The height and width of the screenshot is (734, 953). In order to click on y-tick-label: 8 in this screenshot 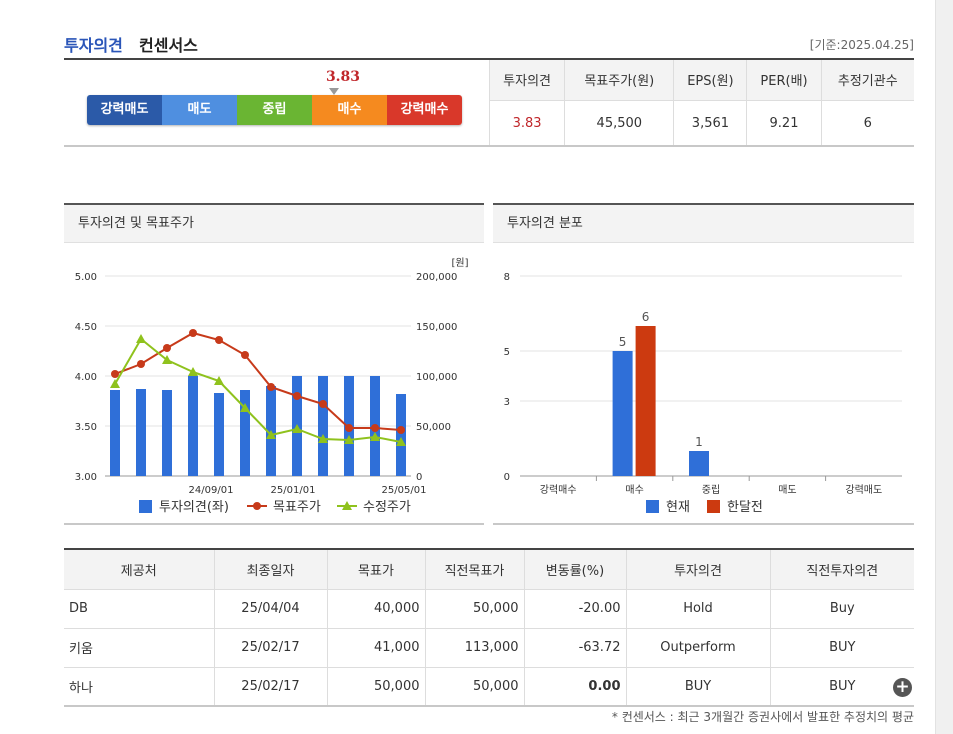, I will do `click(507, 277)`.